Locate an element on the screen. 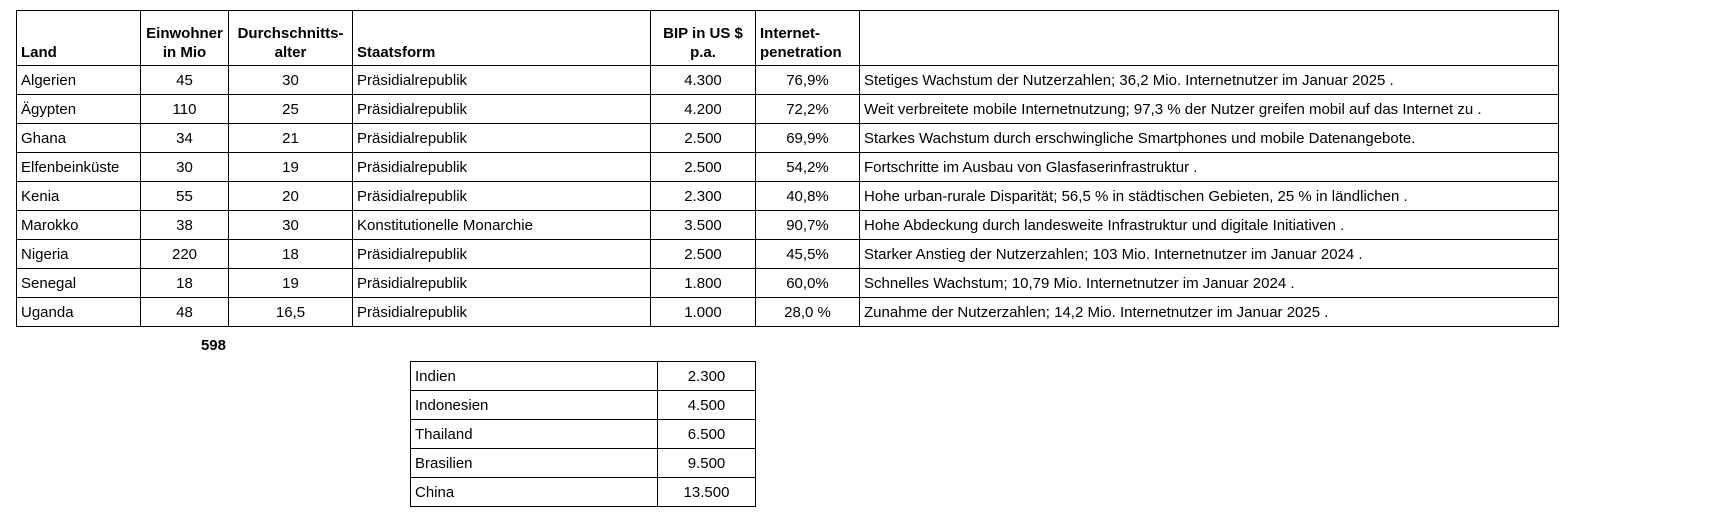 The height and width of the screenshot is (532, 1723). cell-einwohner: 34 is located at coordinates (184, 138).